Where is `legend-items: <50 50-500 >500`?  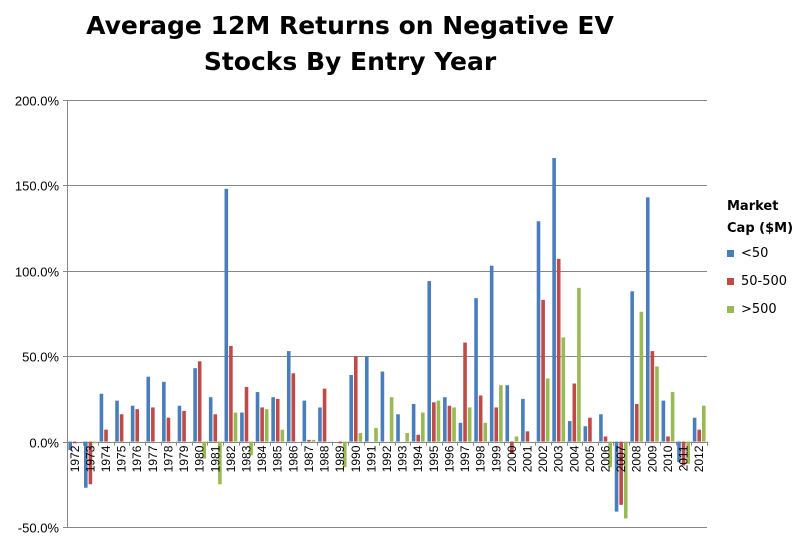
legend-items: <50 50-500 >500 is located at coordinates (763, 282).